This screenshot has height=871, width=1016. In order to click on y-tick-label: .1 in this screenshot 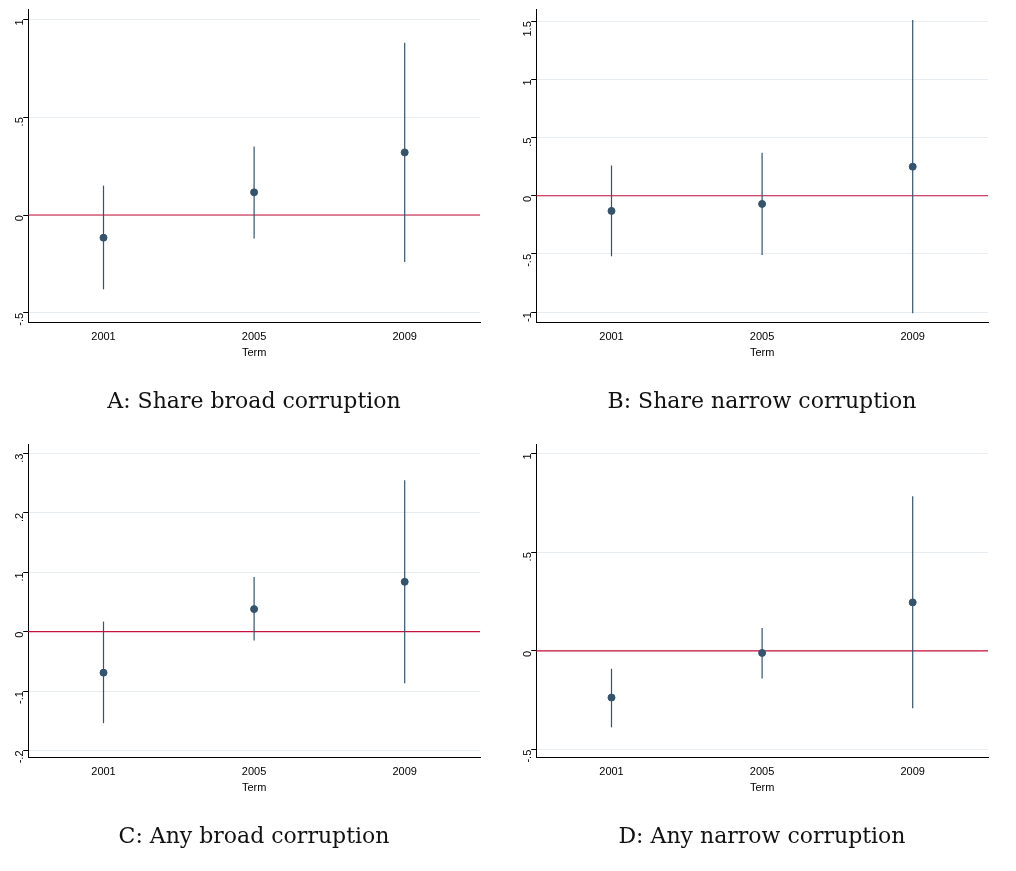, I will do `click(19, 577)`.